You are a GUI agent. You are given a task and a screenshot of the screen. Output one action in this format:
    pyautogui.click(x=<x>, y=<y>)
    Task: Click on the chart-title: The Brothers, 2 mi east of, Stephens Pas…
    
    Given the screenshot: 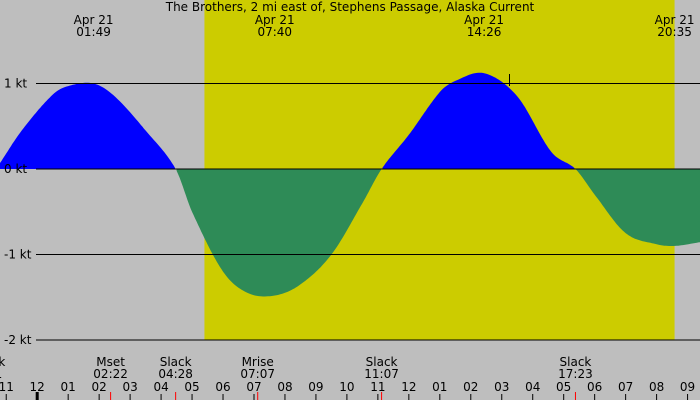 What is the action you would take?
    pyautogui.click(x=350, y=7)
    